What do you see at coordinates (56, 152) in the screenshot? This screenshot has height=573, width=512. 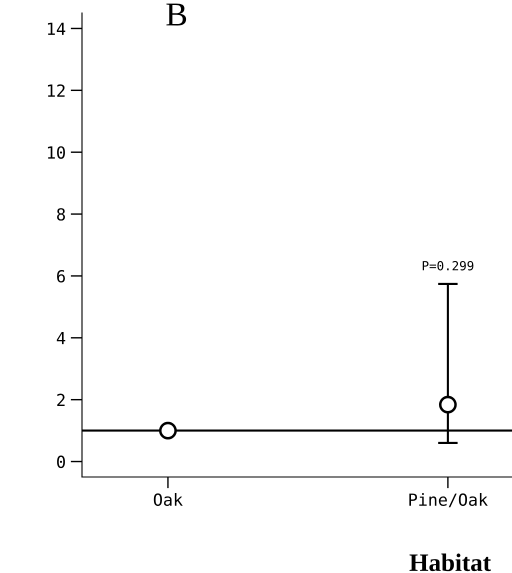 I see `y-tick-label: 10` at bounding box center [56, 152].